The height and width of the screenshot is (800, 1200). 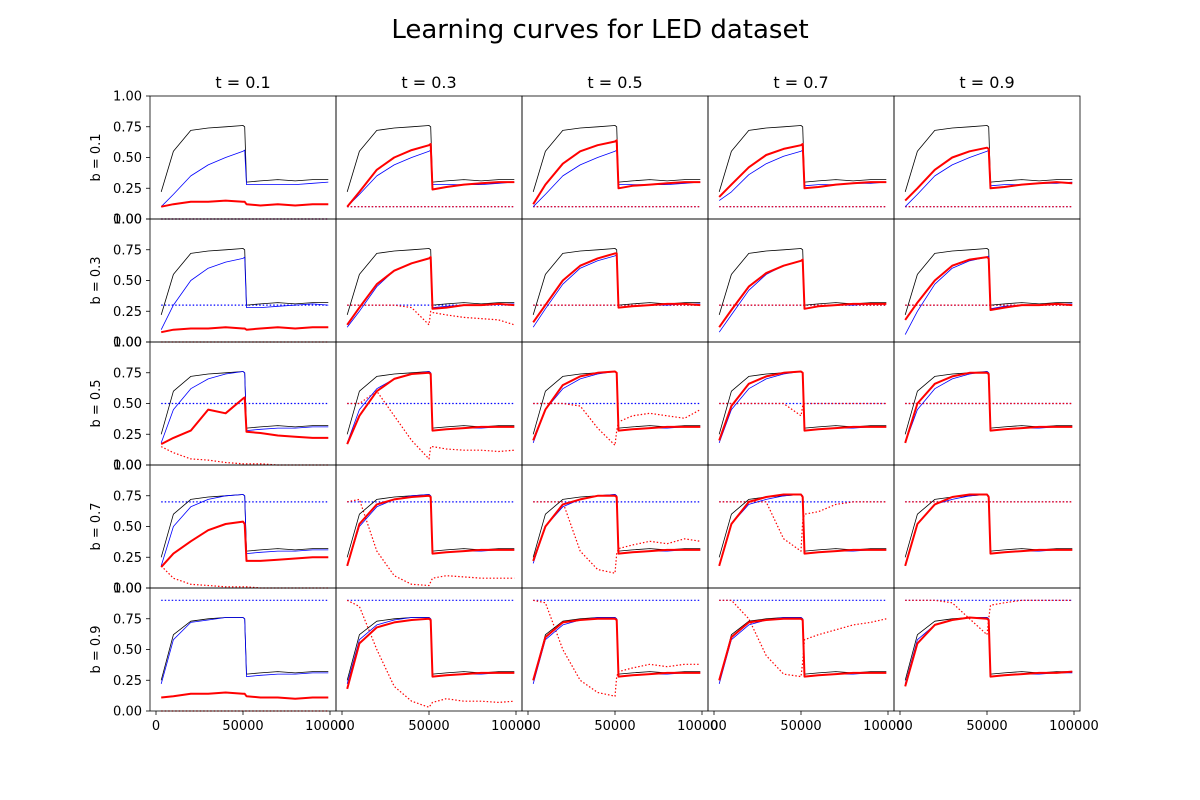 I want to click on col-title-t-0-7: t = 0.7, so click(x=800, y=82).